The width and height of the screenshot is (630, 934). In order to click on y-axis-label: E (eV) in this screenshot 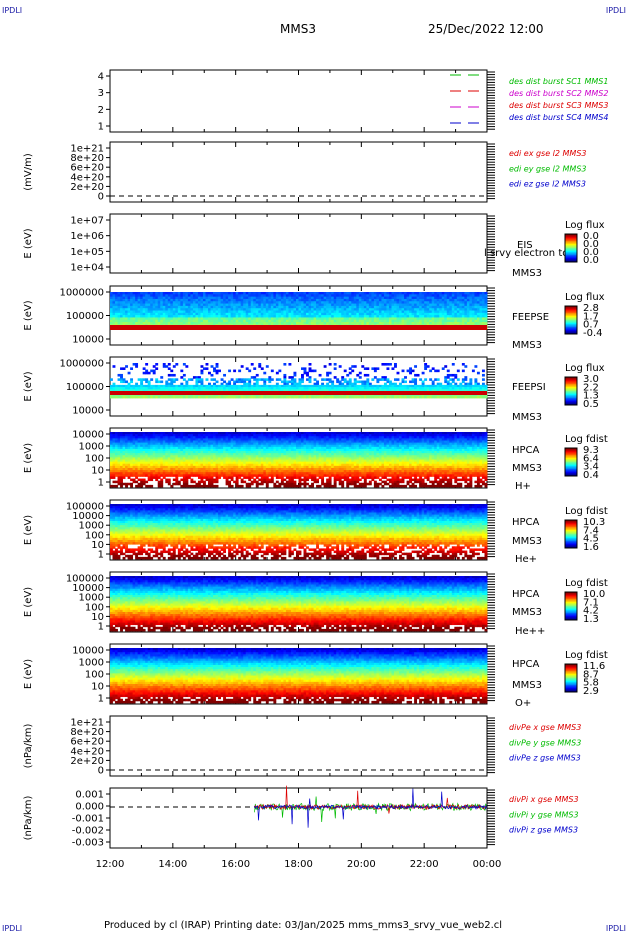, I will do `click(28, 315)`.